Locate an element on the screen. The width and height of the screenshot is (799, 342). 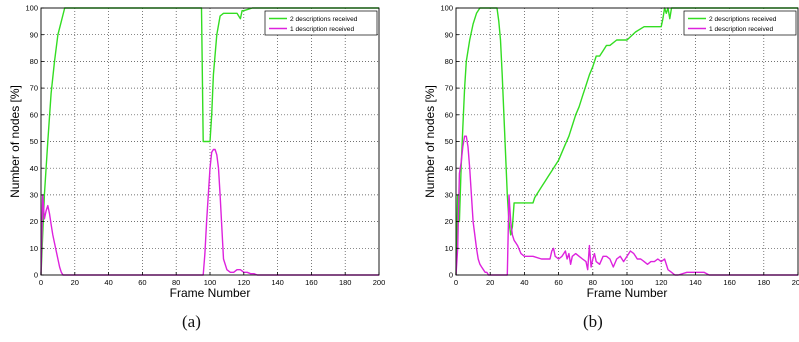
panel-a-y-tick-label: 70 is located at coordinates (34, 88).